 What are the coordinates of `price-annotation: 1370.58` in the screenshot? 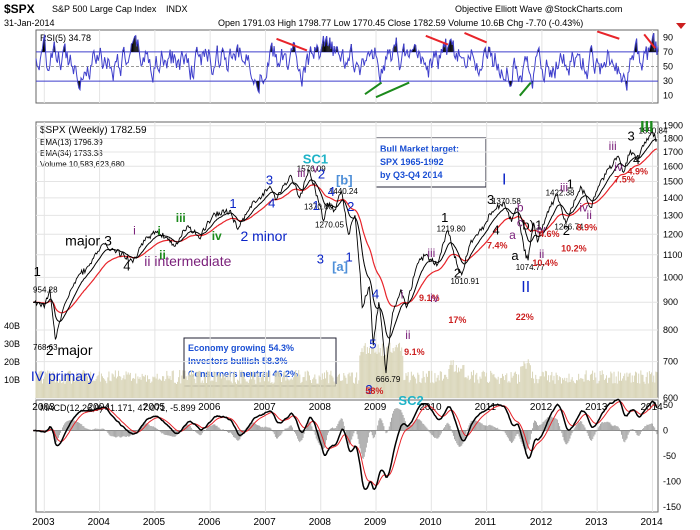 It's located at (506, 201).